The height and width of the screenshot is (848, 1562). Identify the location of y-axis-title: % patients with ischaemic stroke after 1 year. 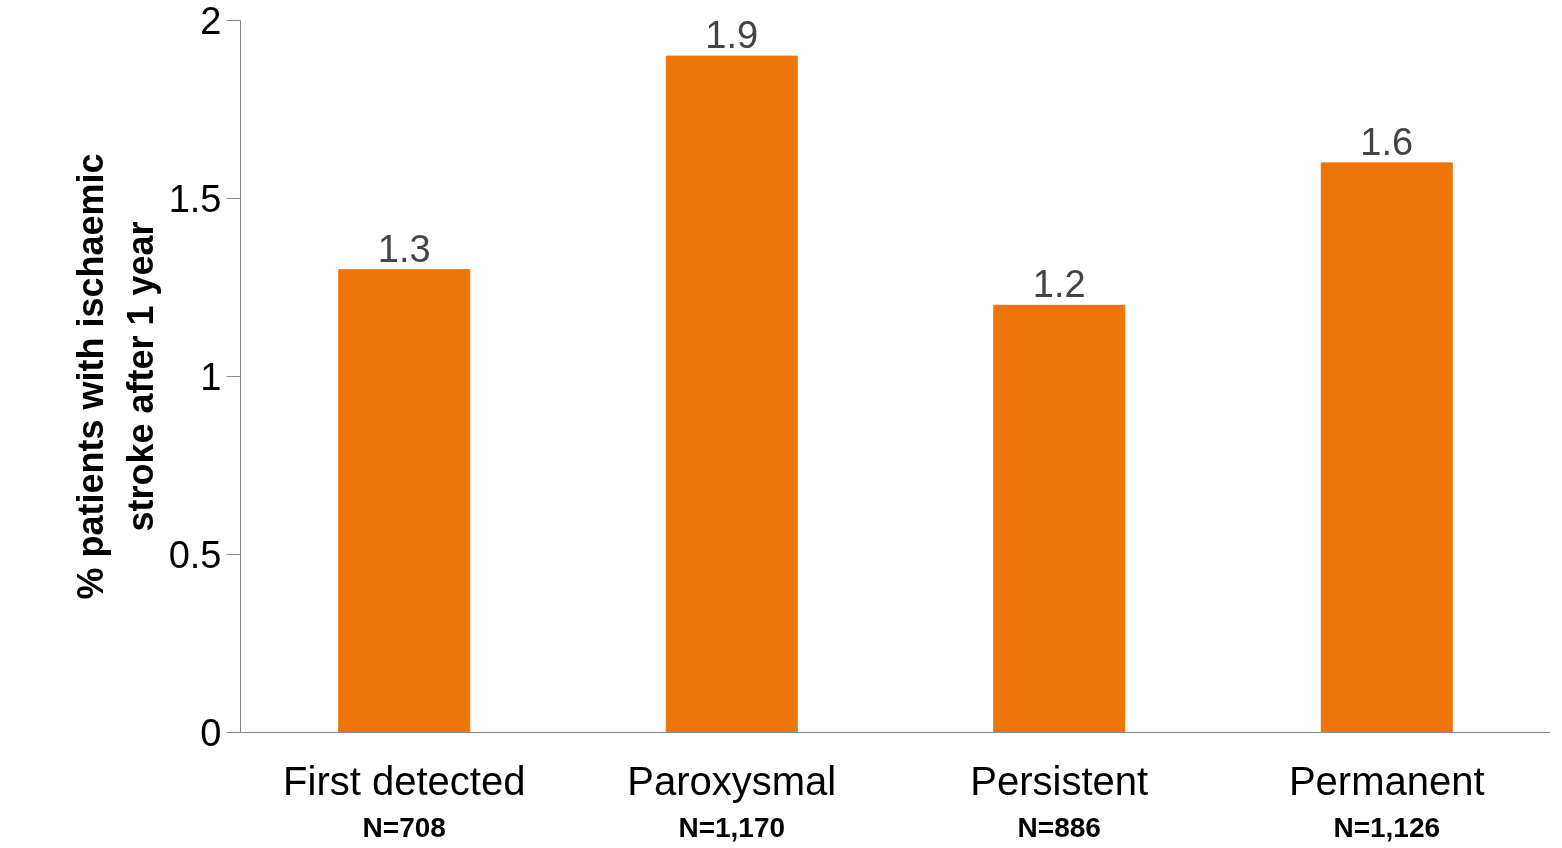
(115, 376).